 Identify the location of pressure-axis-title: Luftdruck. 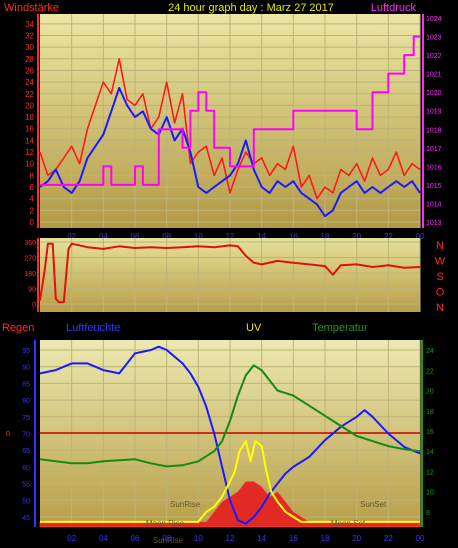
(394, 8).